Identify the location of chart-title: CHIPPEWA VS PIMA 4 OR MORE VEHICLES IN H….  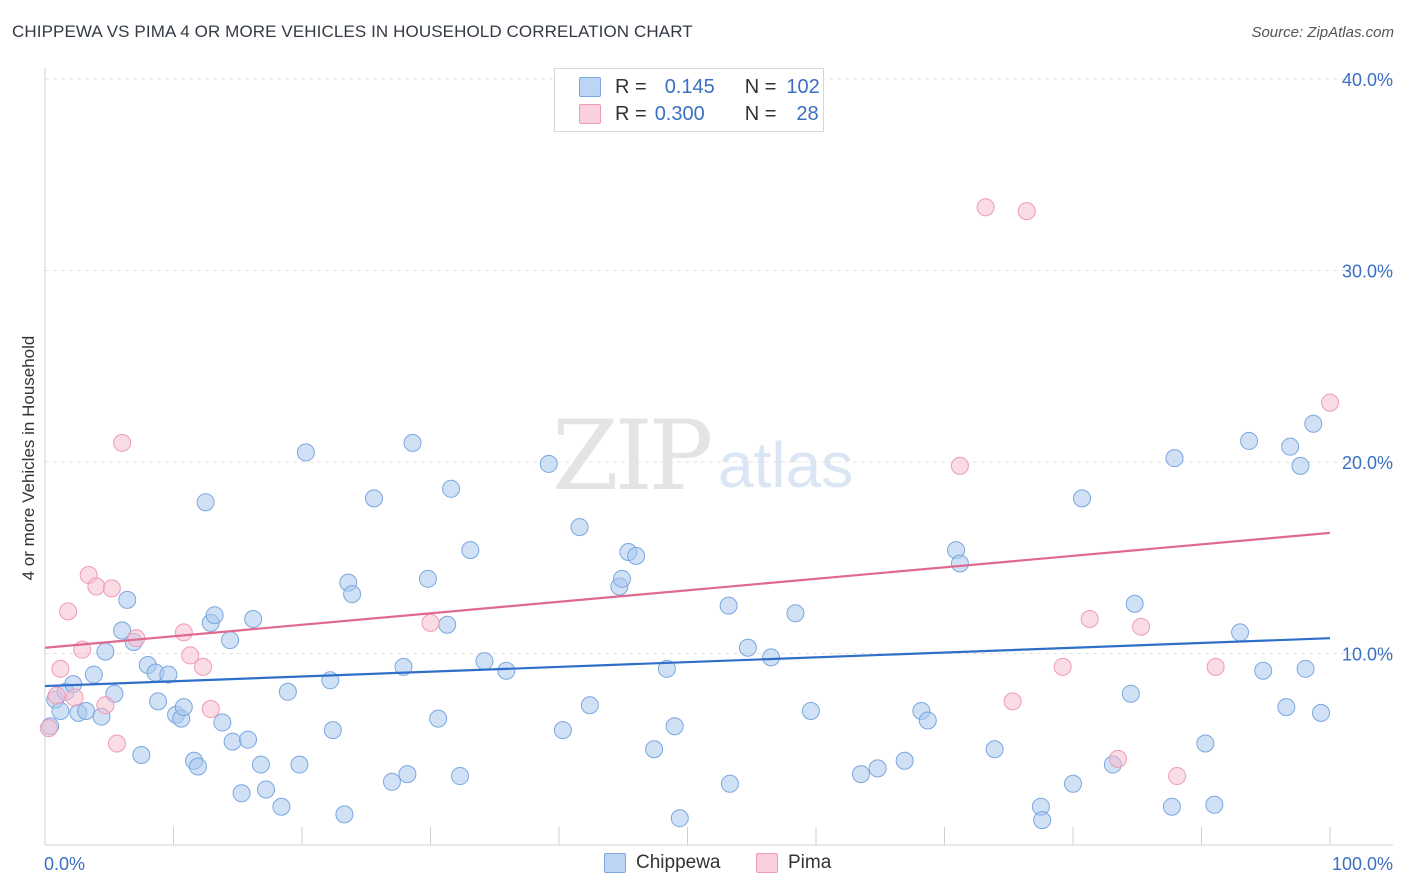
(352, 31).